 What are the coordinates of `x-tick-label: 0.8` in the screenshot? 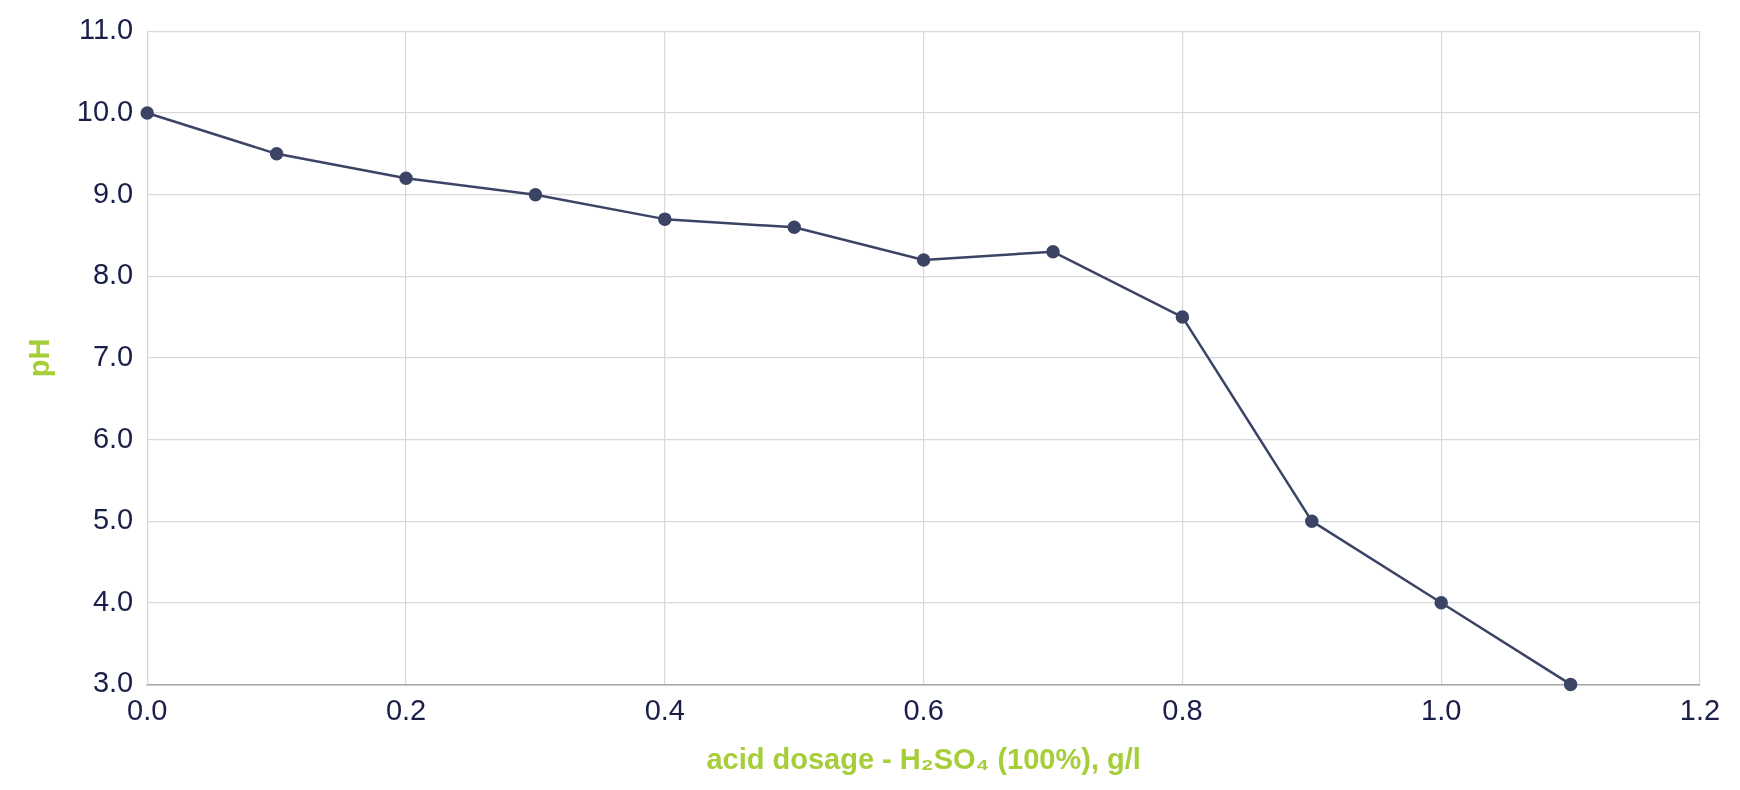 It's located at (1182, 709).